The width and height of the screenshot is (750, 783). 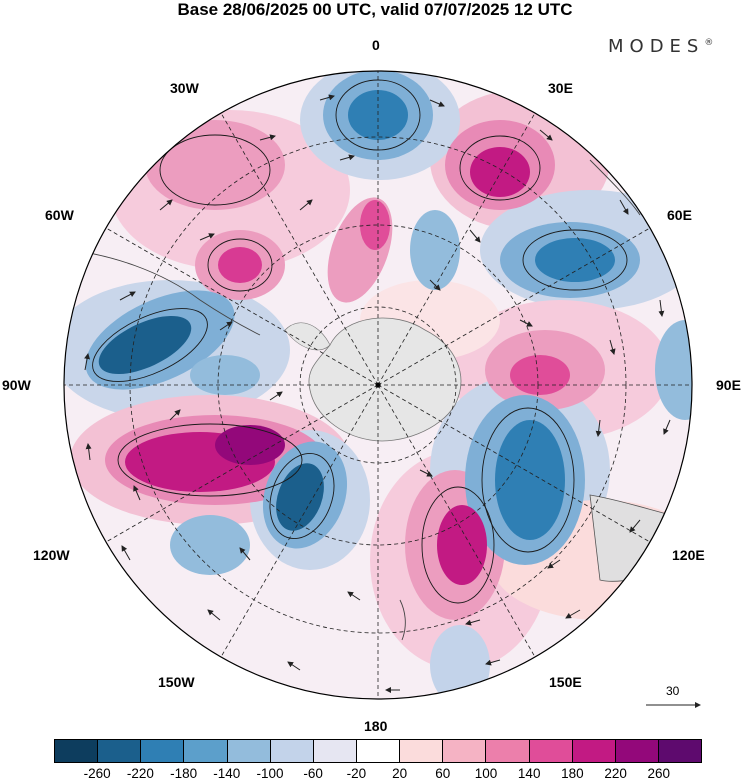 What do you see at coordinates (615, 187) in the screenshot?
I see `africa-coast` at bounding box center [615, 187].